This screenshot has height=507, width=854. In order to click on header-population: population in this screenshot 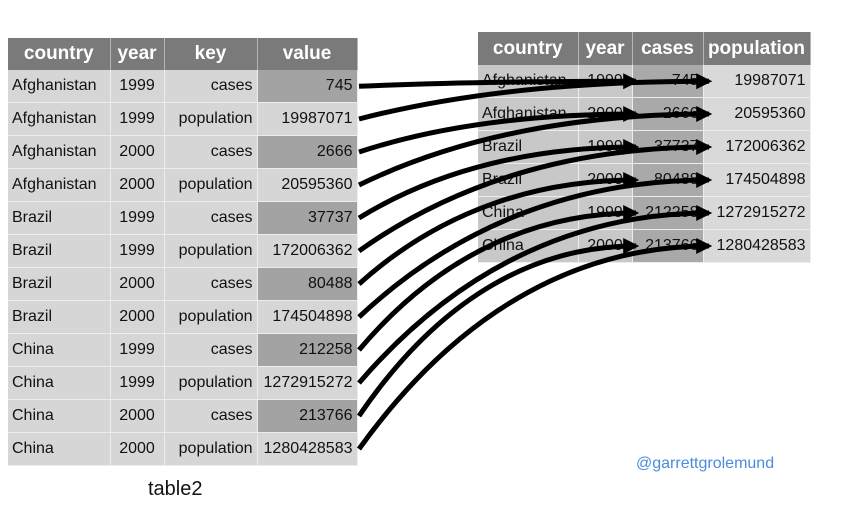, I will do `click(757, 48)`.